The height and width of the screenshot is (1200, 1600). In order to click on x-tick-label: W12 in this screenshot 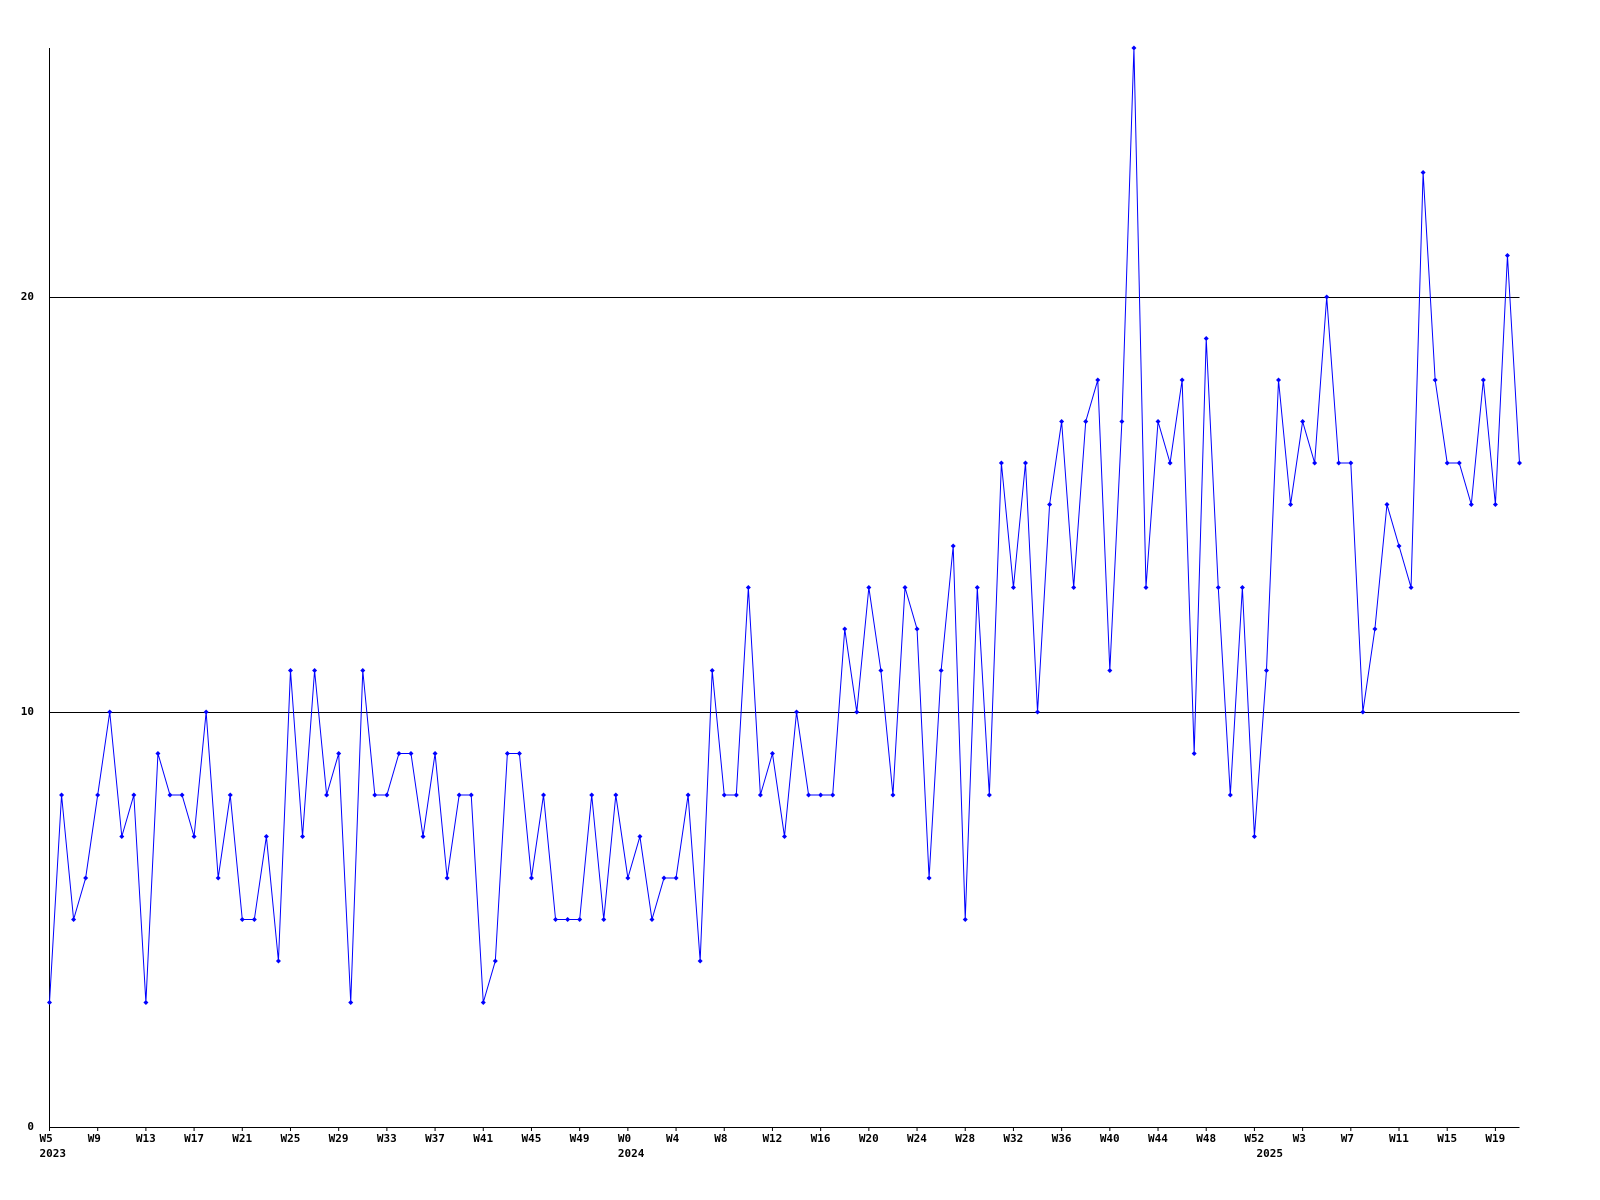, I will do `click(772, 1138)`.